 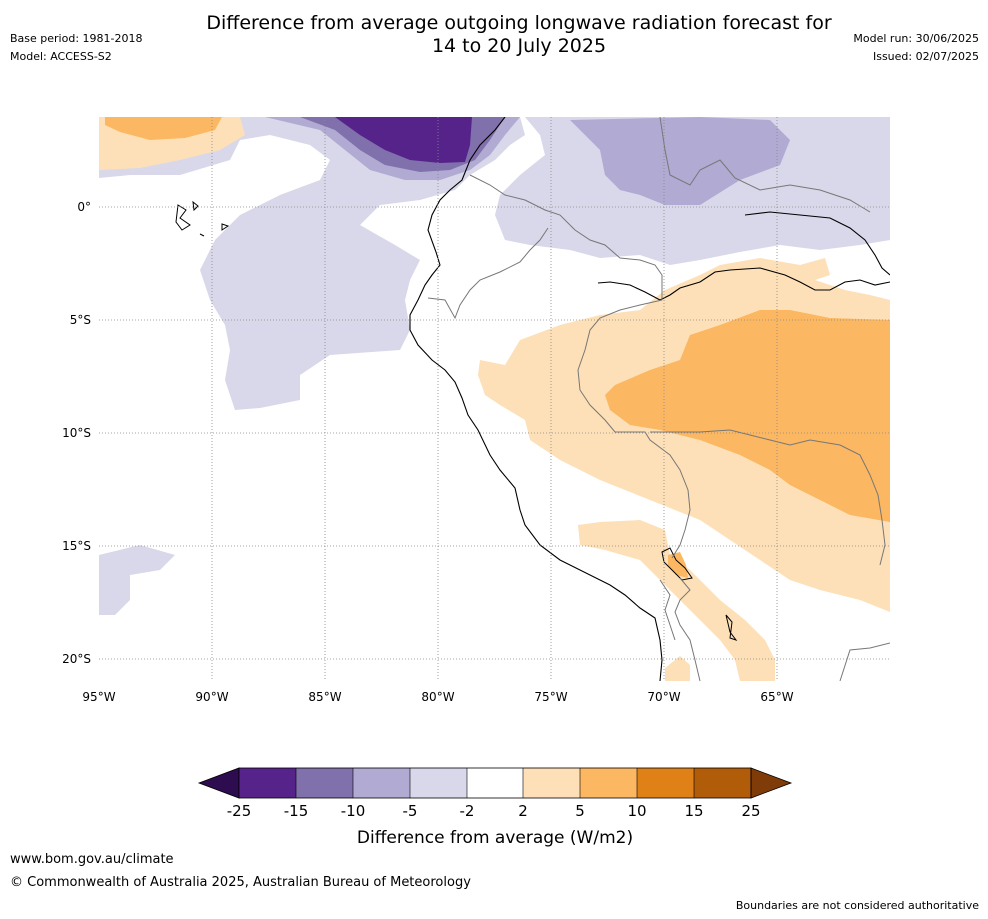 What do you see at coordinates (163, 128) in the screenshot?
I see `anomaly-region-p5-p10-northwest` at bounding box center [163, 128].